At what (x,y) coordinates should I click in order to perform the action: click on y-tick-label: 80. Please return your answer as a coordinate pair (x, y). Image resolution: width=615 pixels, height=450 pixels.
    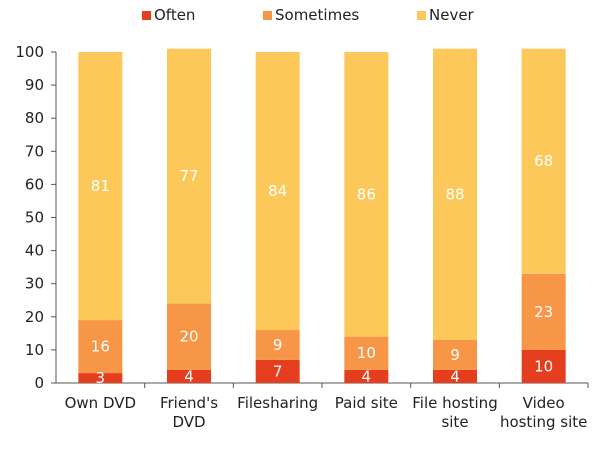
    Looking at the image, I should click on (34, 118).